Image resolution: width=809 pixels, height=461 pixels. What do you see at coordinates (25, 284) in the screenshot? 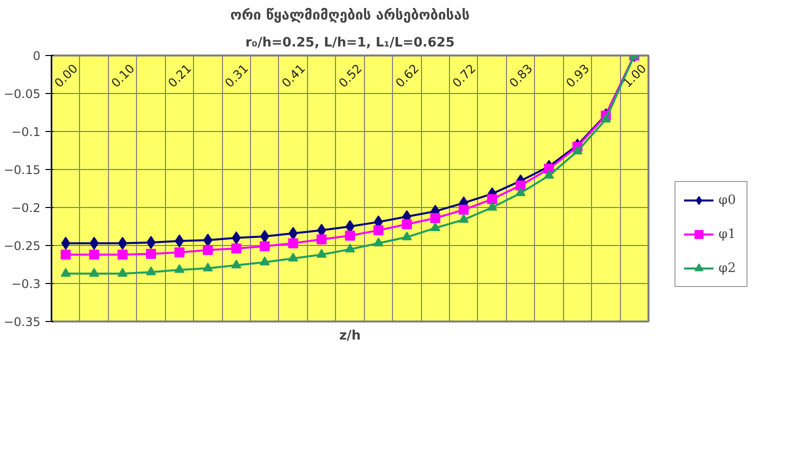
I see `y-tick-label: −0.3` at bounding box center [25, 284].